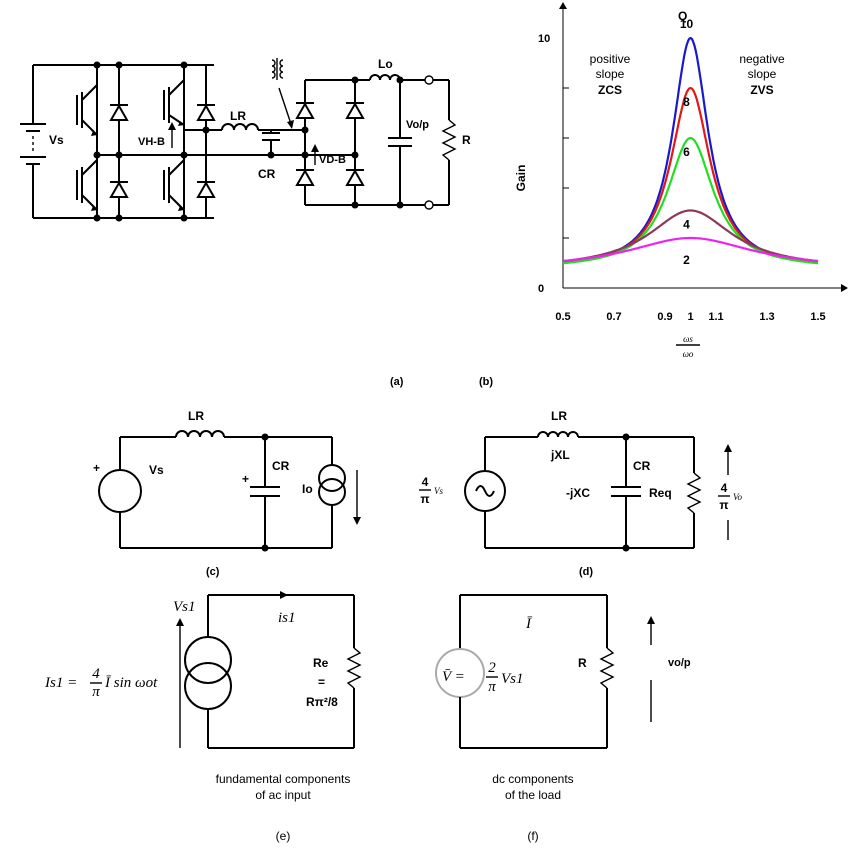  I want to click on inductor-lr-c, so click(200, 434).